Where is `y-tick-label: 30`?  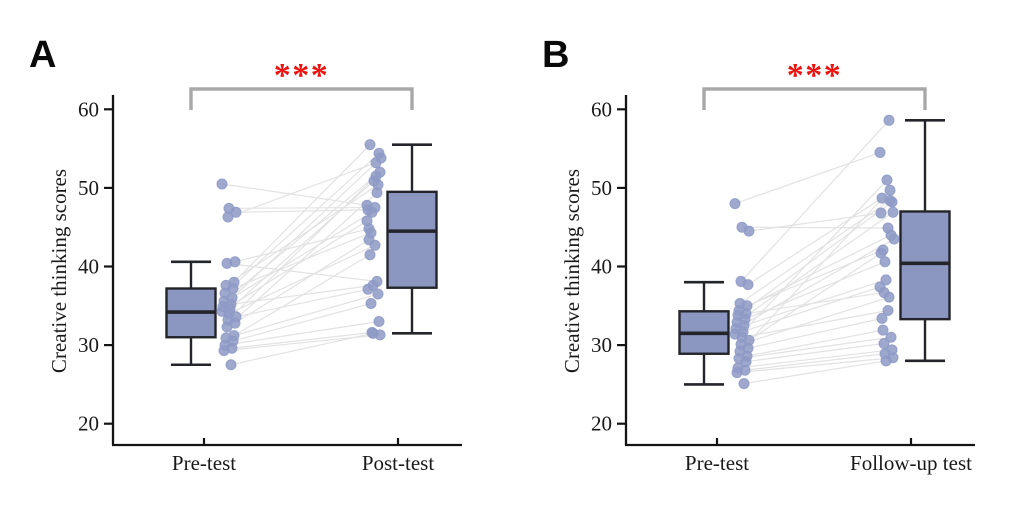 y-tick-label: 30 is located at coordinates (601, 345).